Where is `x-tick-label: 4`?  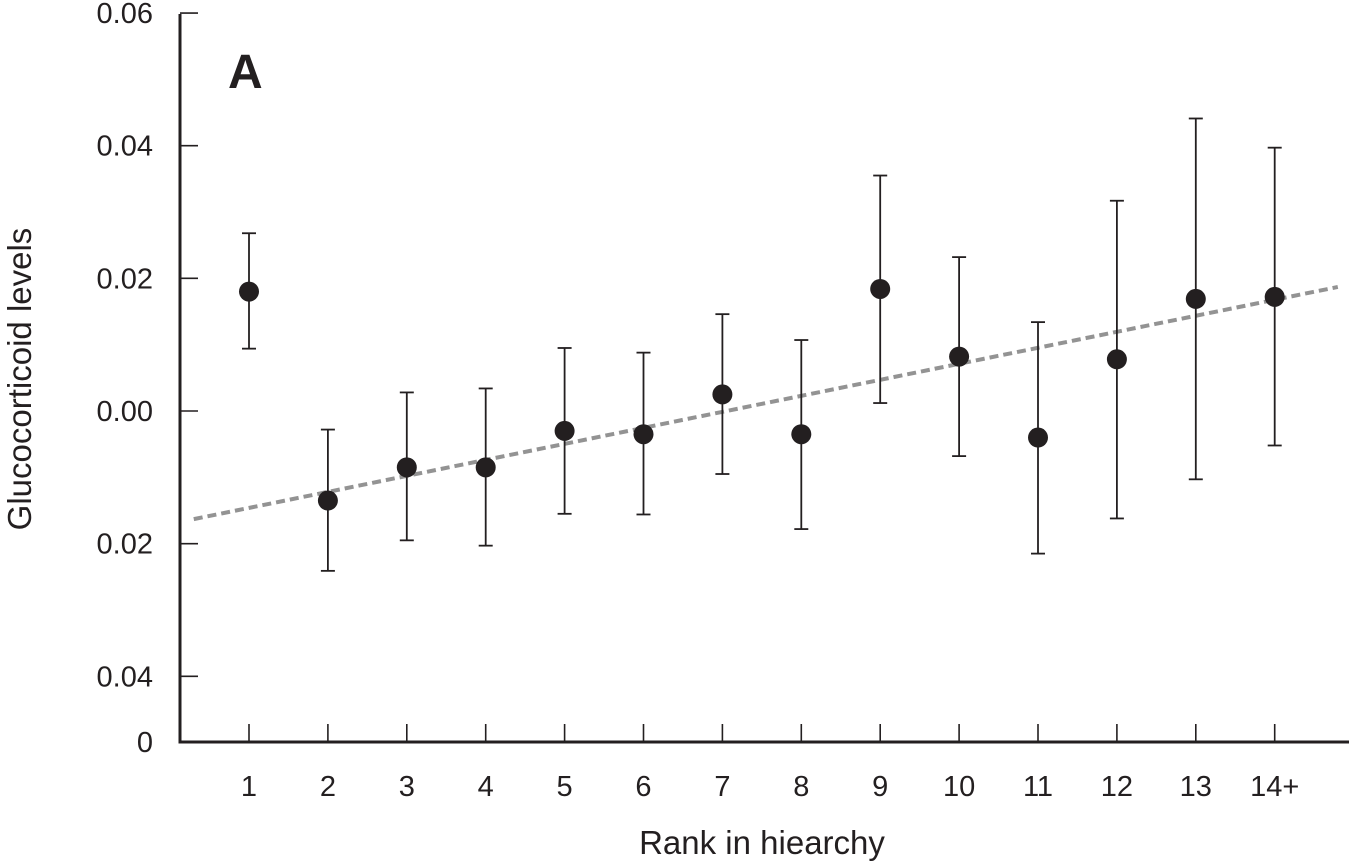
x-tick-label: 4 is located at coordinates (486, 787).